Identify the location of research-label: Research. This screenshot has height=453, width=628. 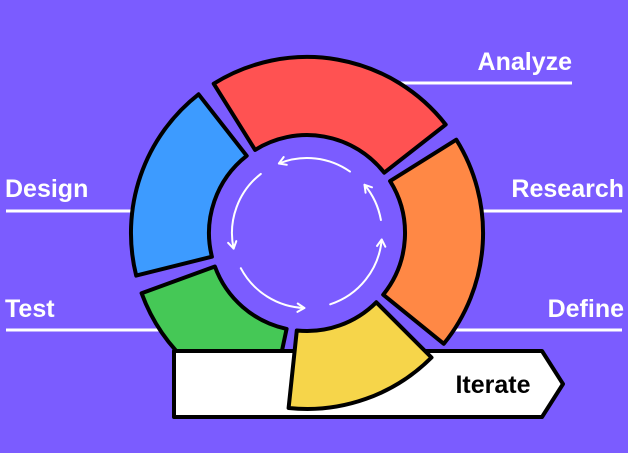
(567, 189).